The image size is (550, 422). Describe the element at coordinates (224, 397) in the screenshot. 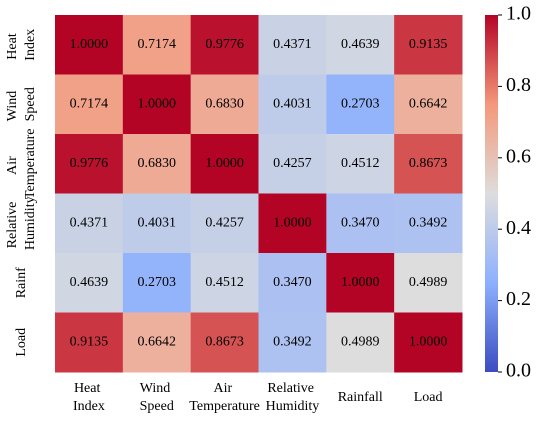

I see `x-tick-label: Air Temperature` at that location.